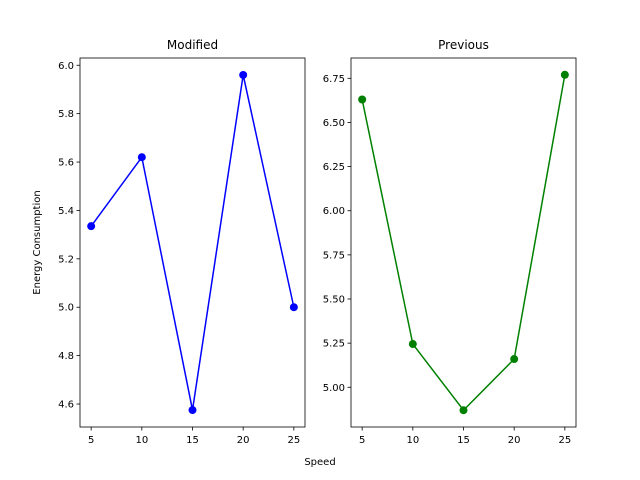  Describe the element at coordinates (334, 123) in the screenshot. I see `y-tick-label: 6.50` at that location.